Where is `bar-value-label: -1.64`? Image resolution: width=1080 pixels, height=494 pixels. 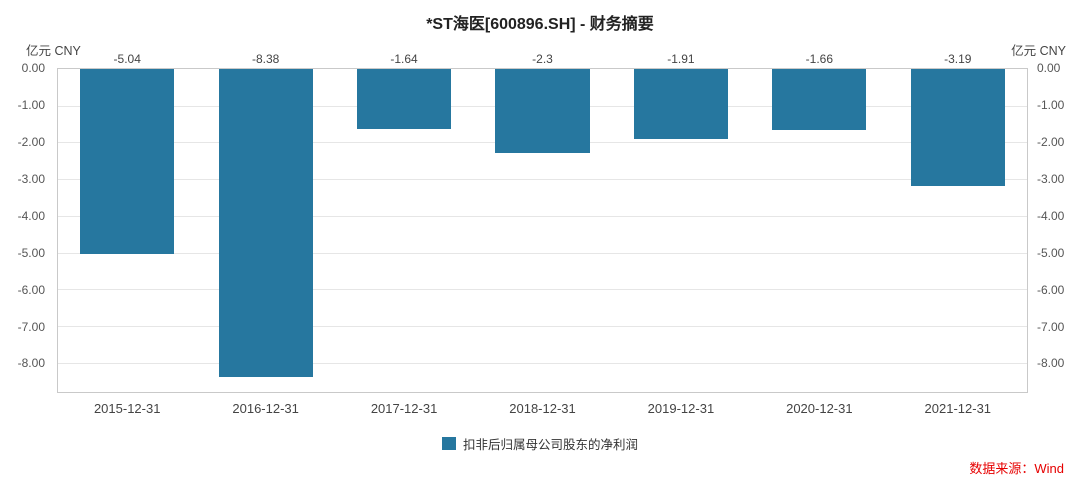
bar-value-label: -1.64 is located at coordinates (404, 59).